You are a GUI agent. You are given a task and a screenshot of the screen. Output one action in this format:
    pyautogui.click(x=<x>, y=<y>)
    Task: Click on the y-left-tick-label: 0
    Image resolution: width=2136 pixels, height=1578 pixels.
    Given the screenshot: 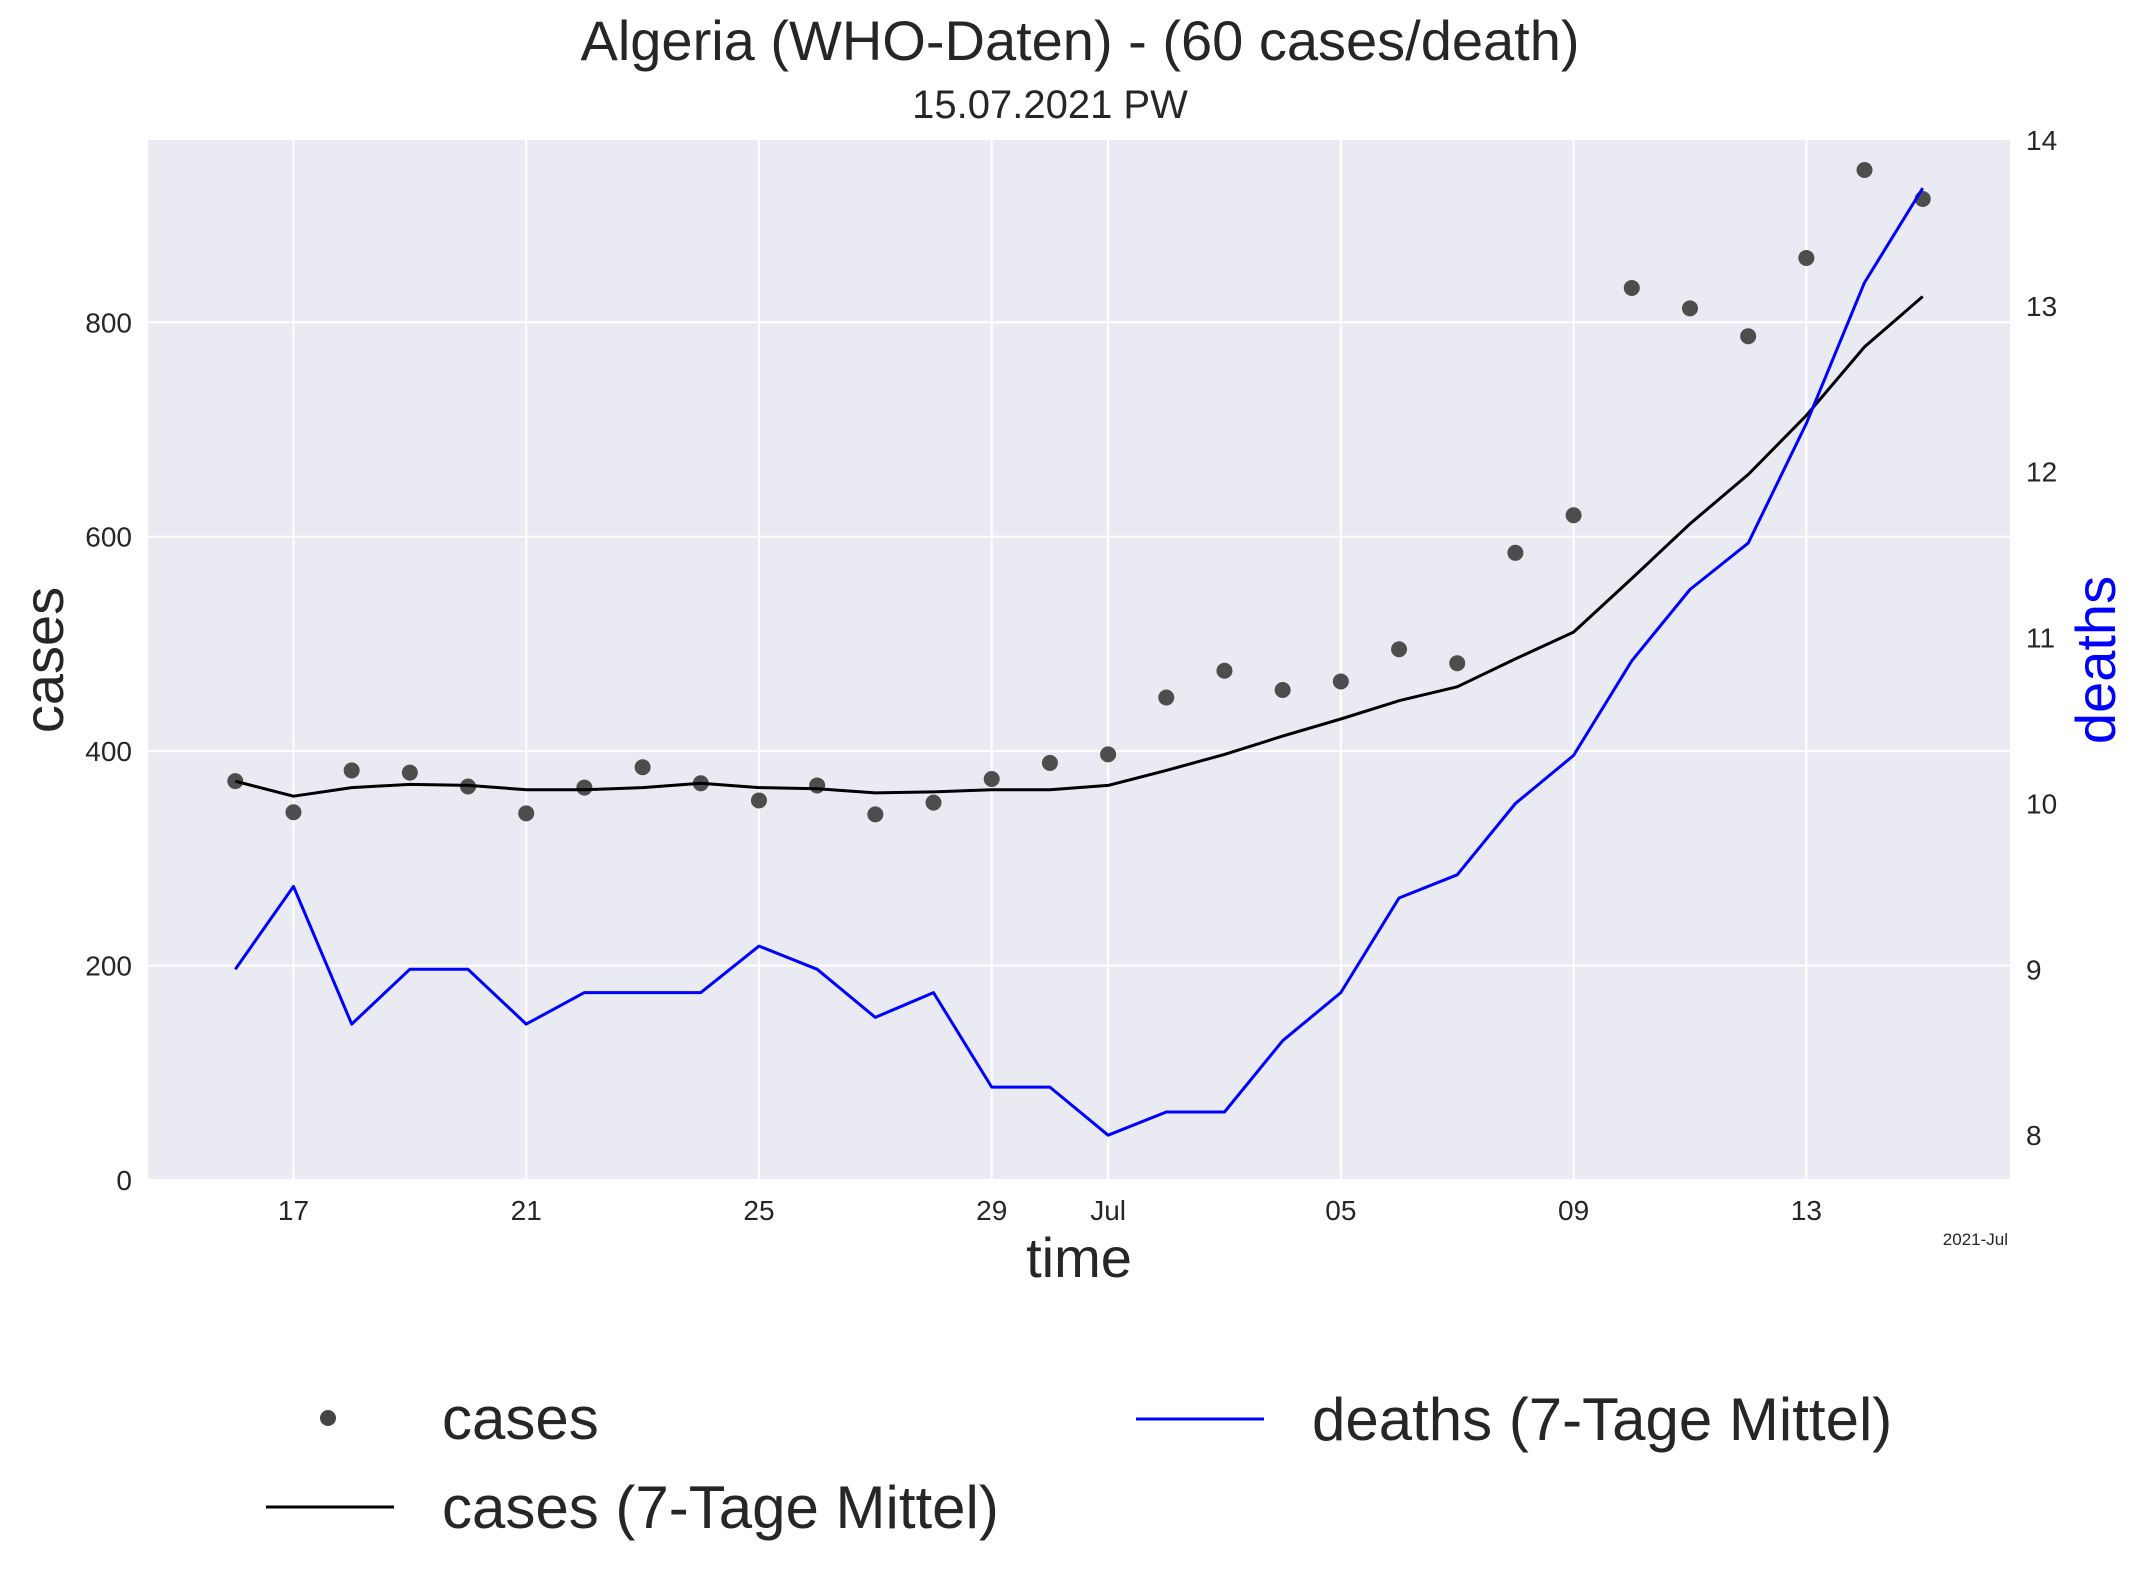 What is the action you would take?
    pyautogui.click(x=124, y=1180)
    